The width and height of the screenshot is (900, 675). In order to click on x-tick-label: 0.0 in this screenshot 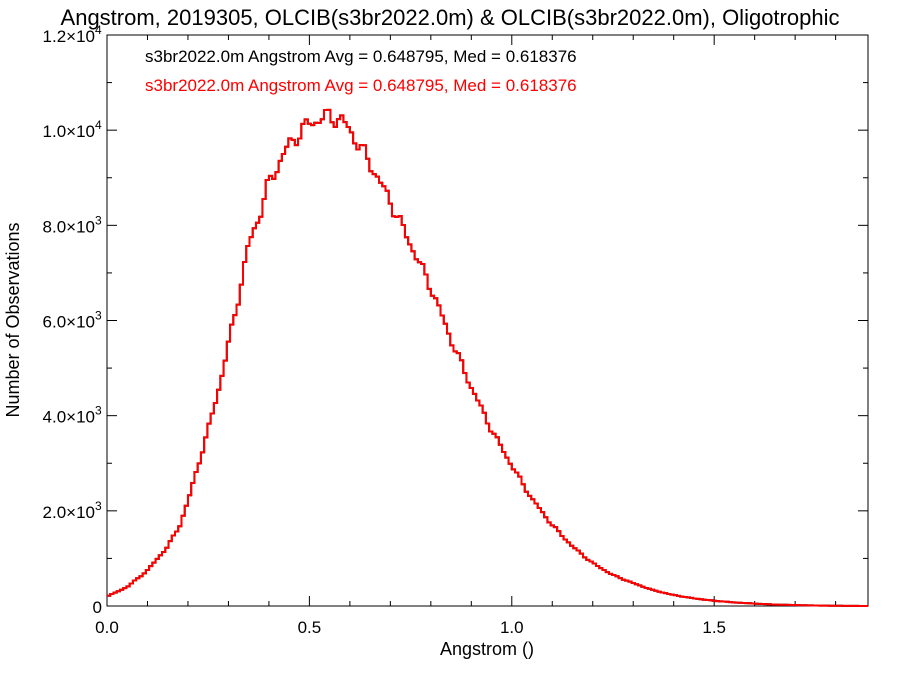, I will do `click(107, 627)`.